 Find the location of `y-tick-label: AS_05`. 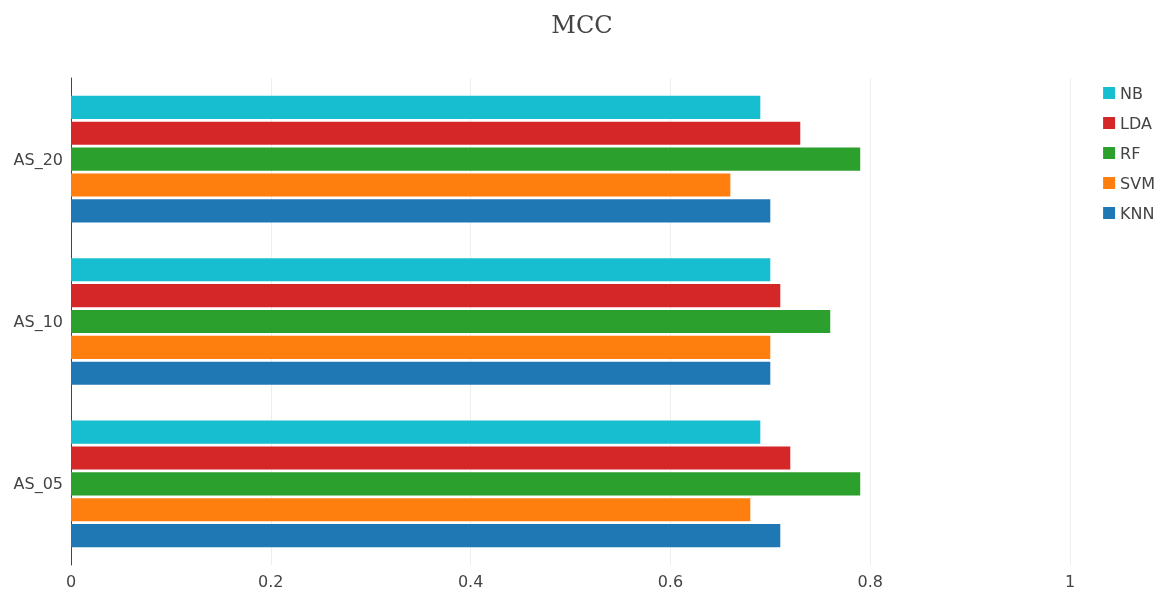

y-tick-label: AS_05 is located at coordinates (38, 484).